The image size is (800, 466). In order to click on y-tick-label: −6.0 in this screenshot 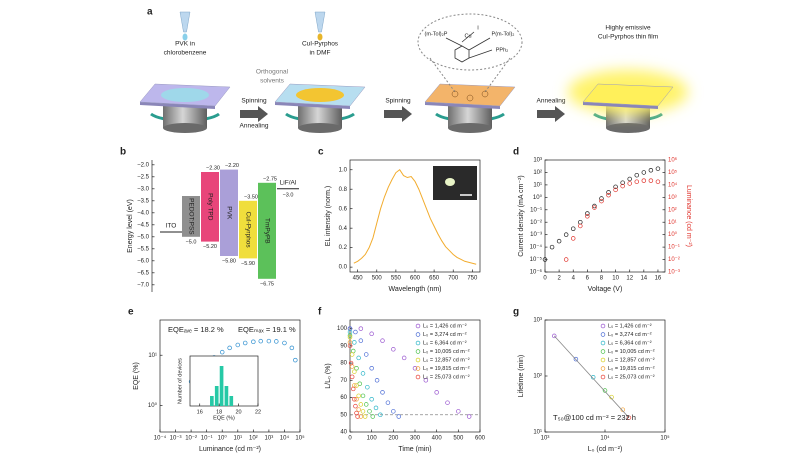, I will do `click(143, 261)`.